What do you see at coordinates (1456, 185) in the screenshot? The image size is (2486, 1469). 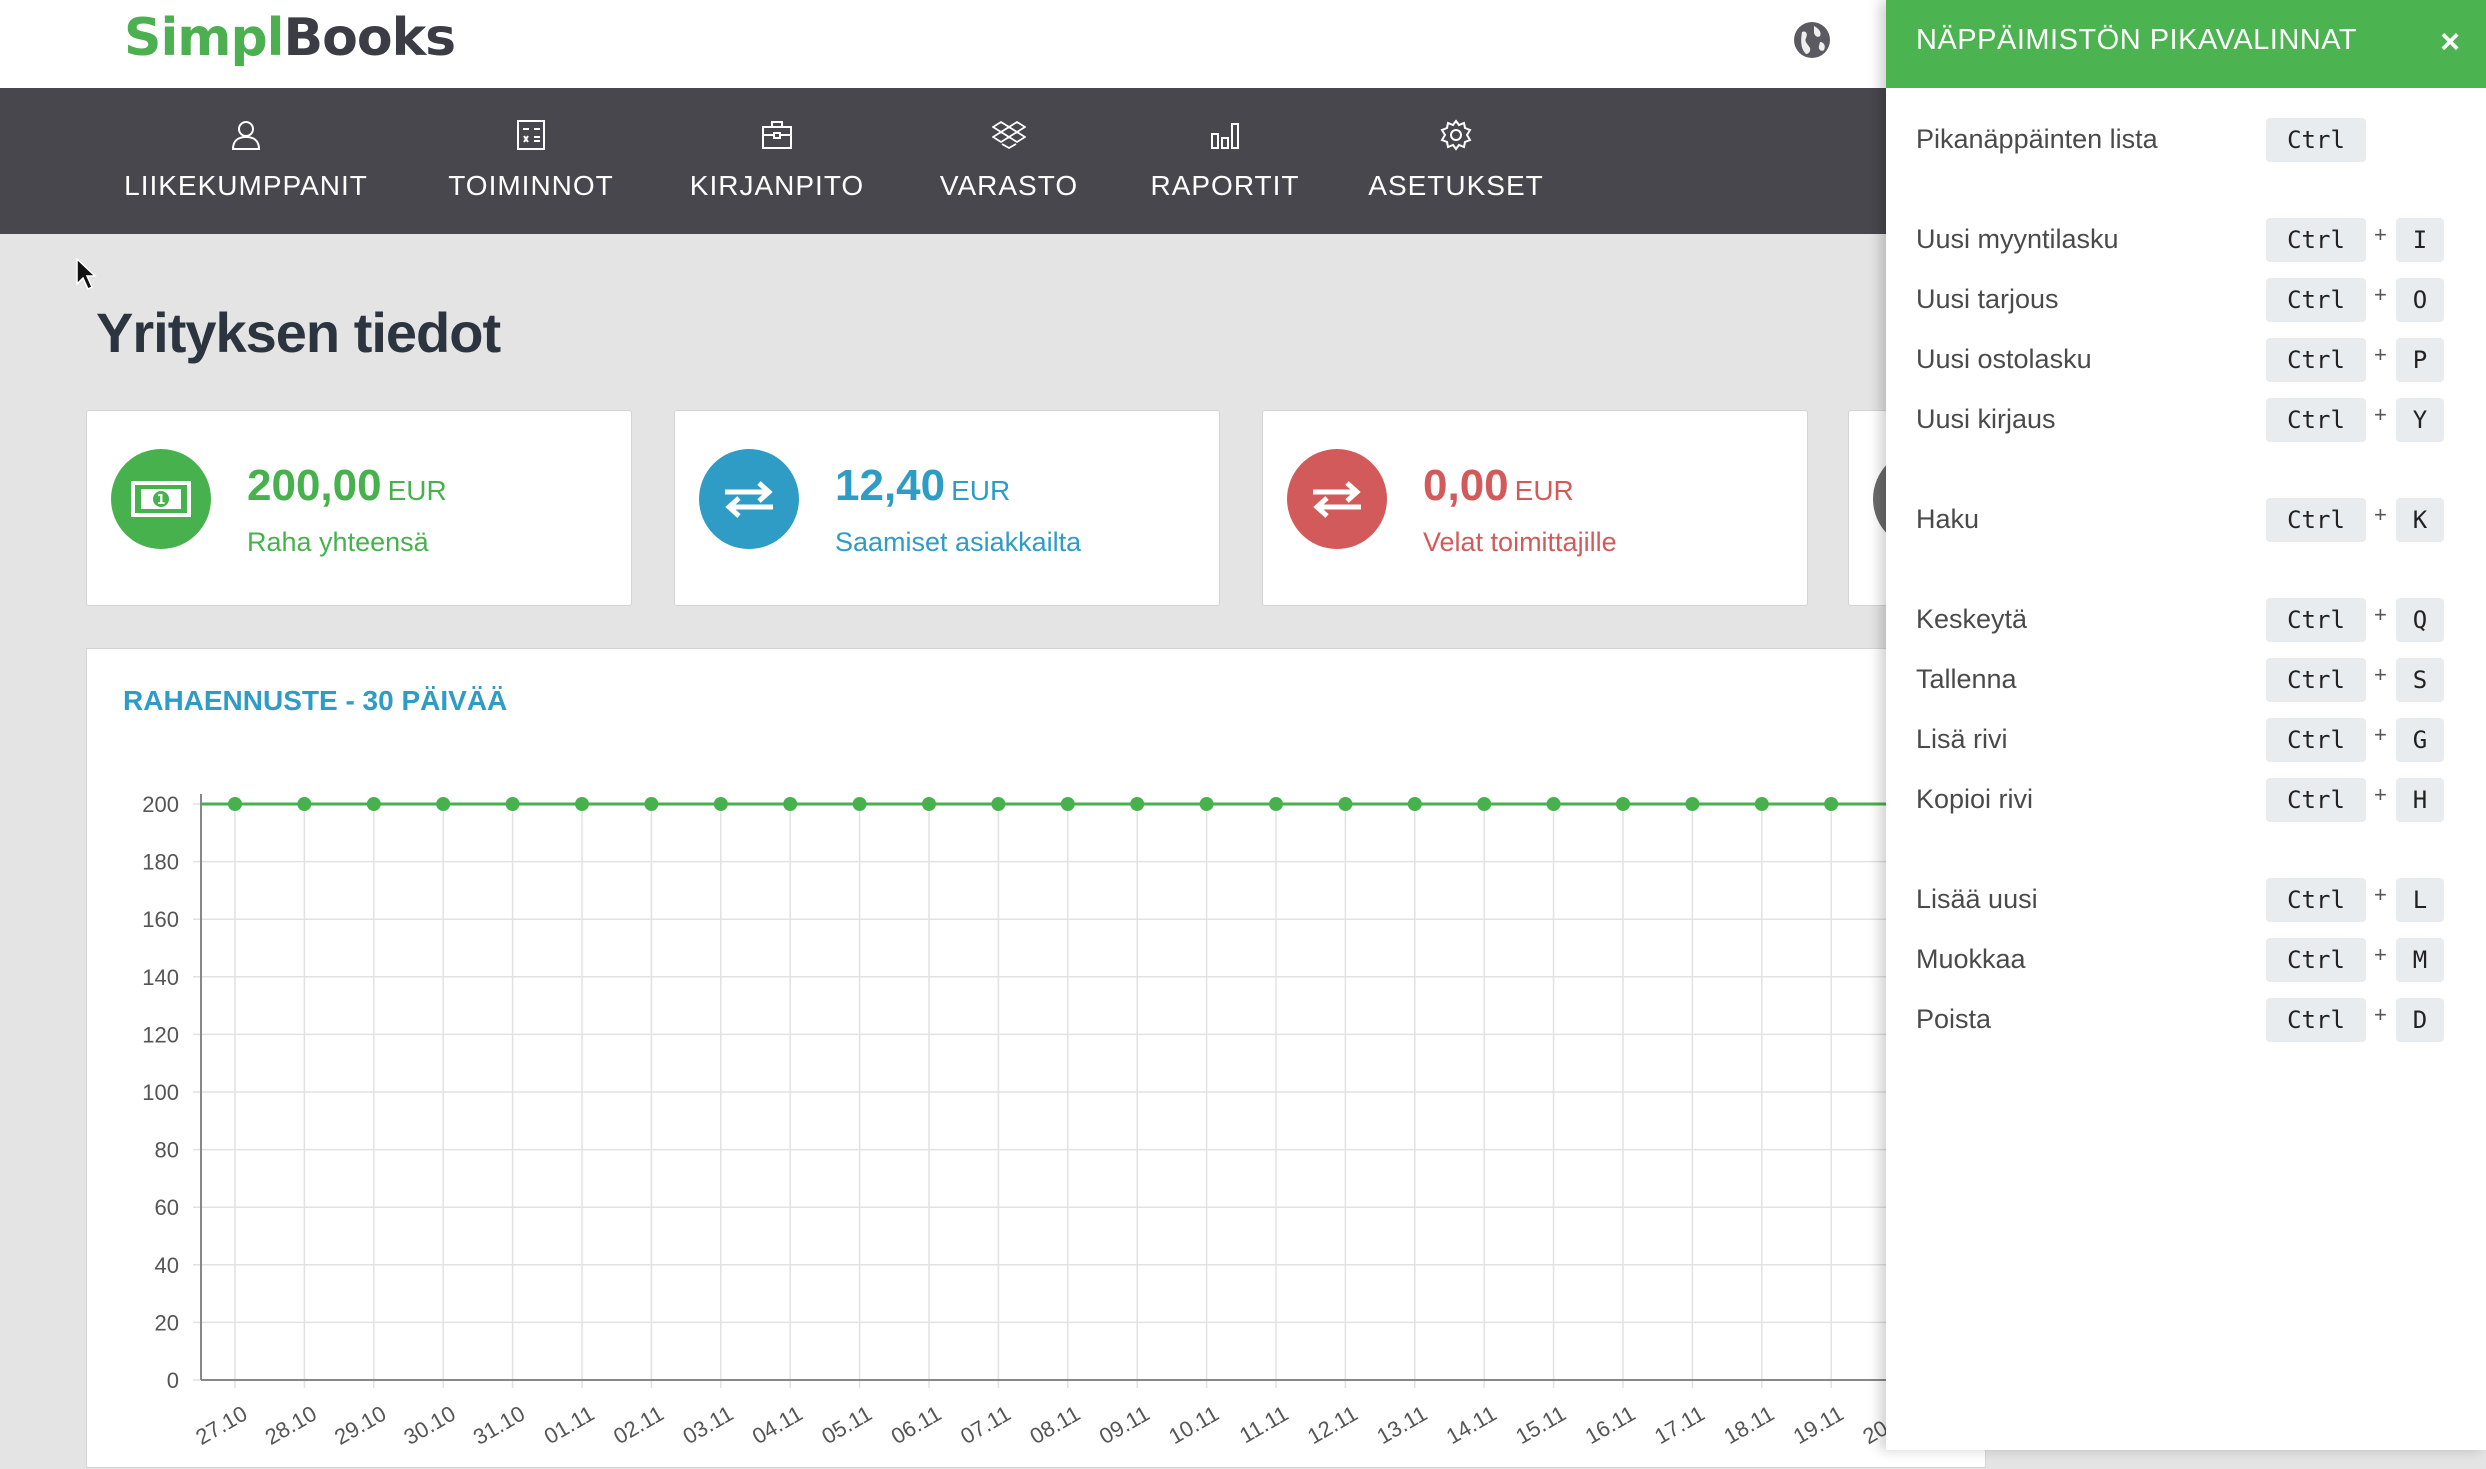 I see `nav-label: ASETUKSET` at bounding box center [1456, 185].